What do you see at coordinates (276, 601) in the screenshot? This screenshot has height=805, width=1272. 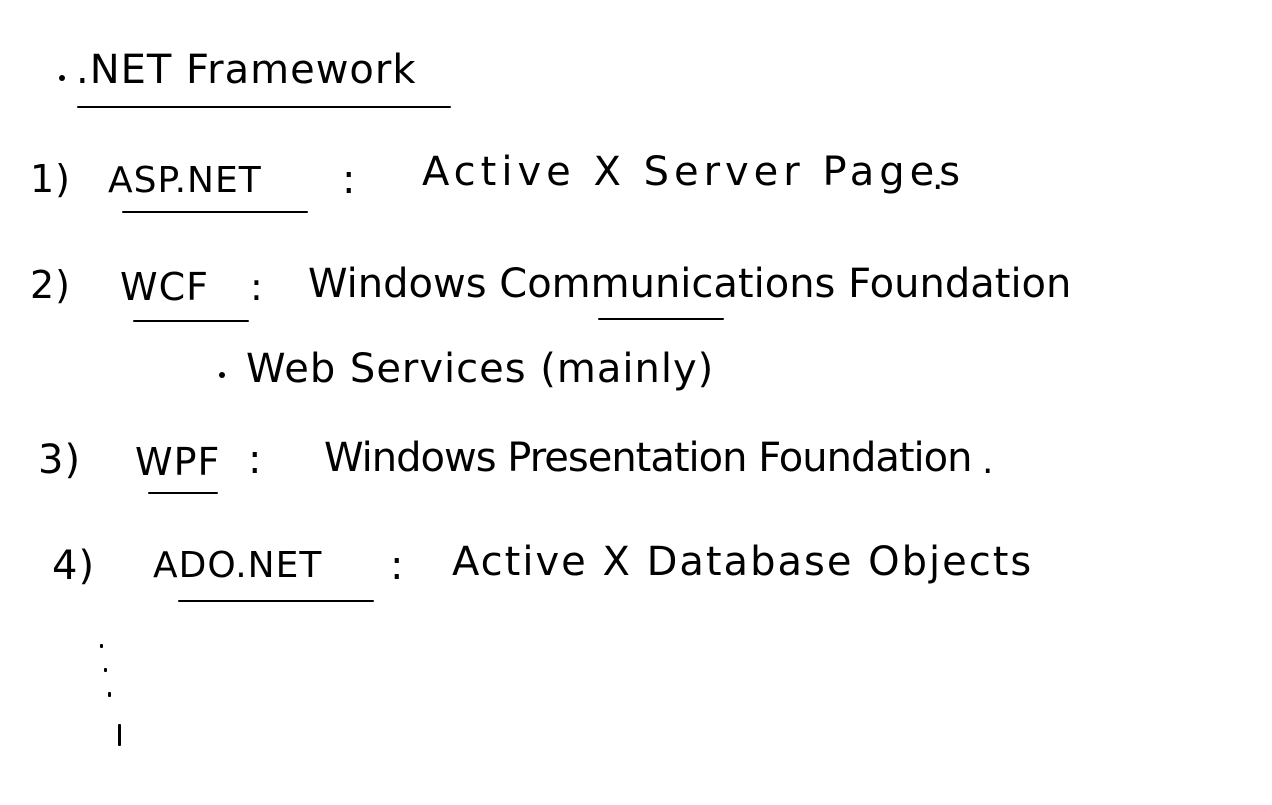 I see `item-4-term-underline` at bounding box center [276, 601].